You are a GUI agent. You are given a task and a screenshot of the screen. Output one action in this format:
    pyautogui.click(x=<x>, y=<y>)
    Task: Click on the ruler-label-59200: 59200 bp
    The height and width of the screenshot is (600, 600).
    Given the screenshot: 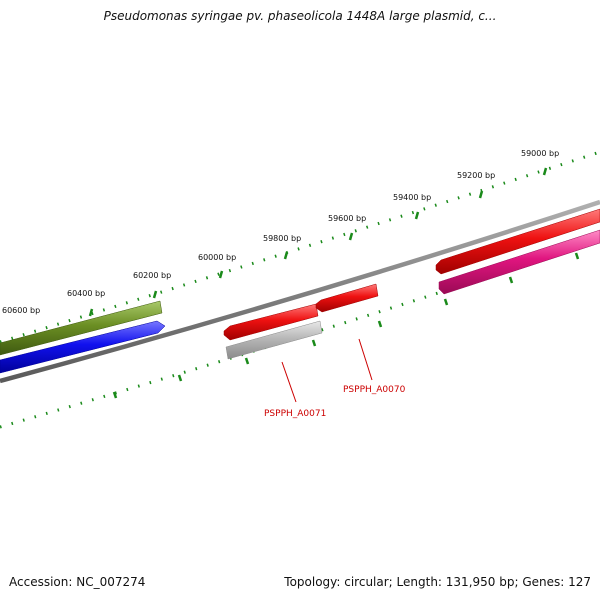 What is the action you would take?
    pyautogui.click(x=476, y=175)
    